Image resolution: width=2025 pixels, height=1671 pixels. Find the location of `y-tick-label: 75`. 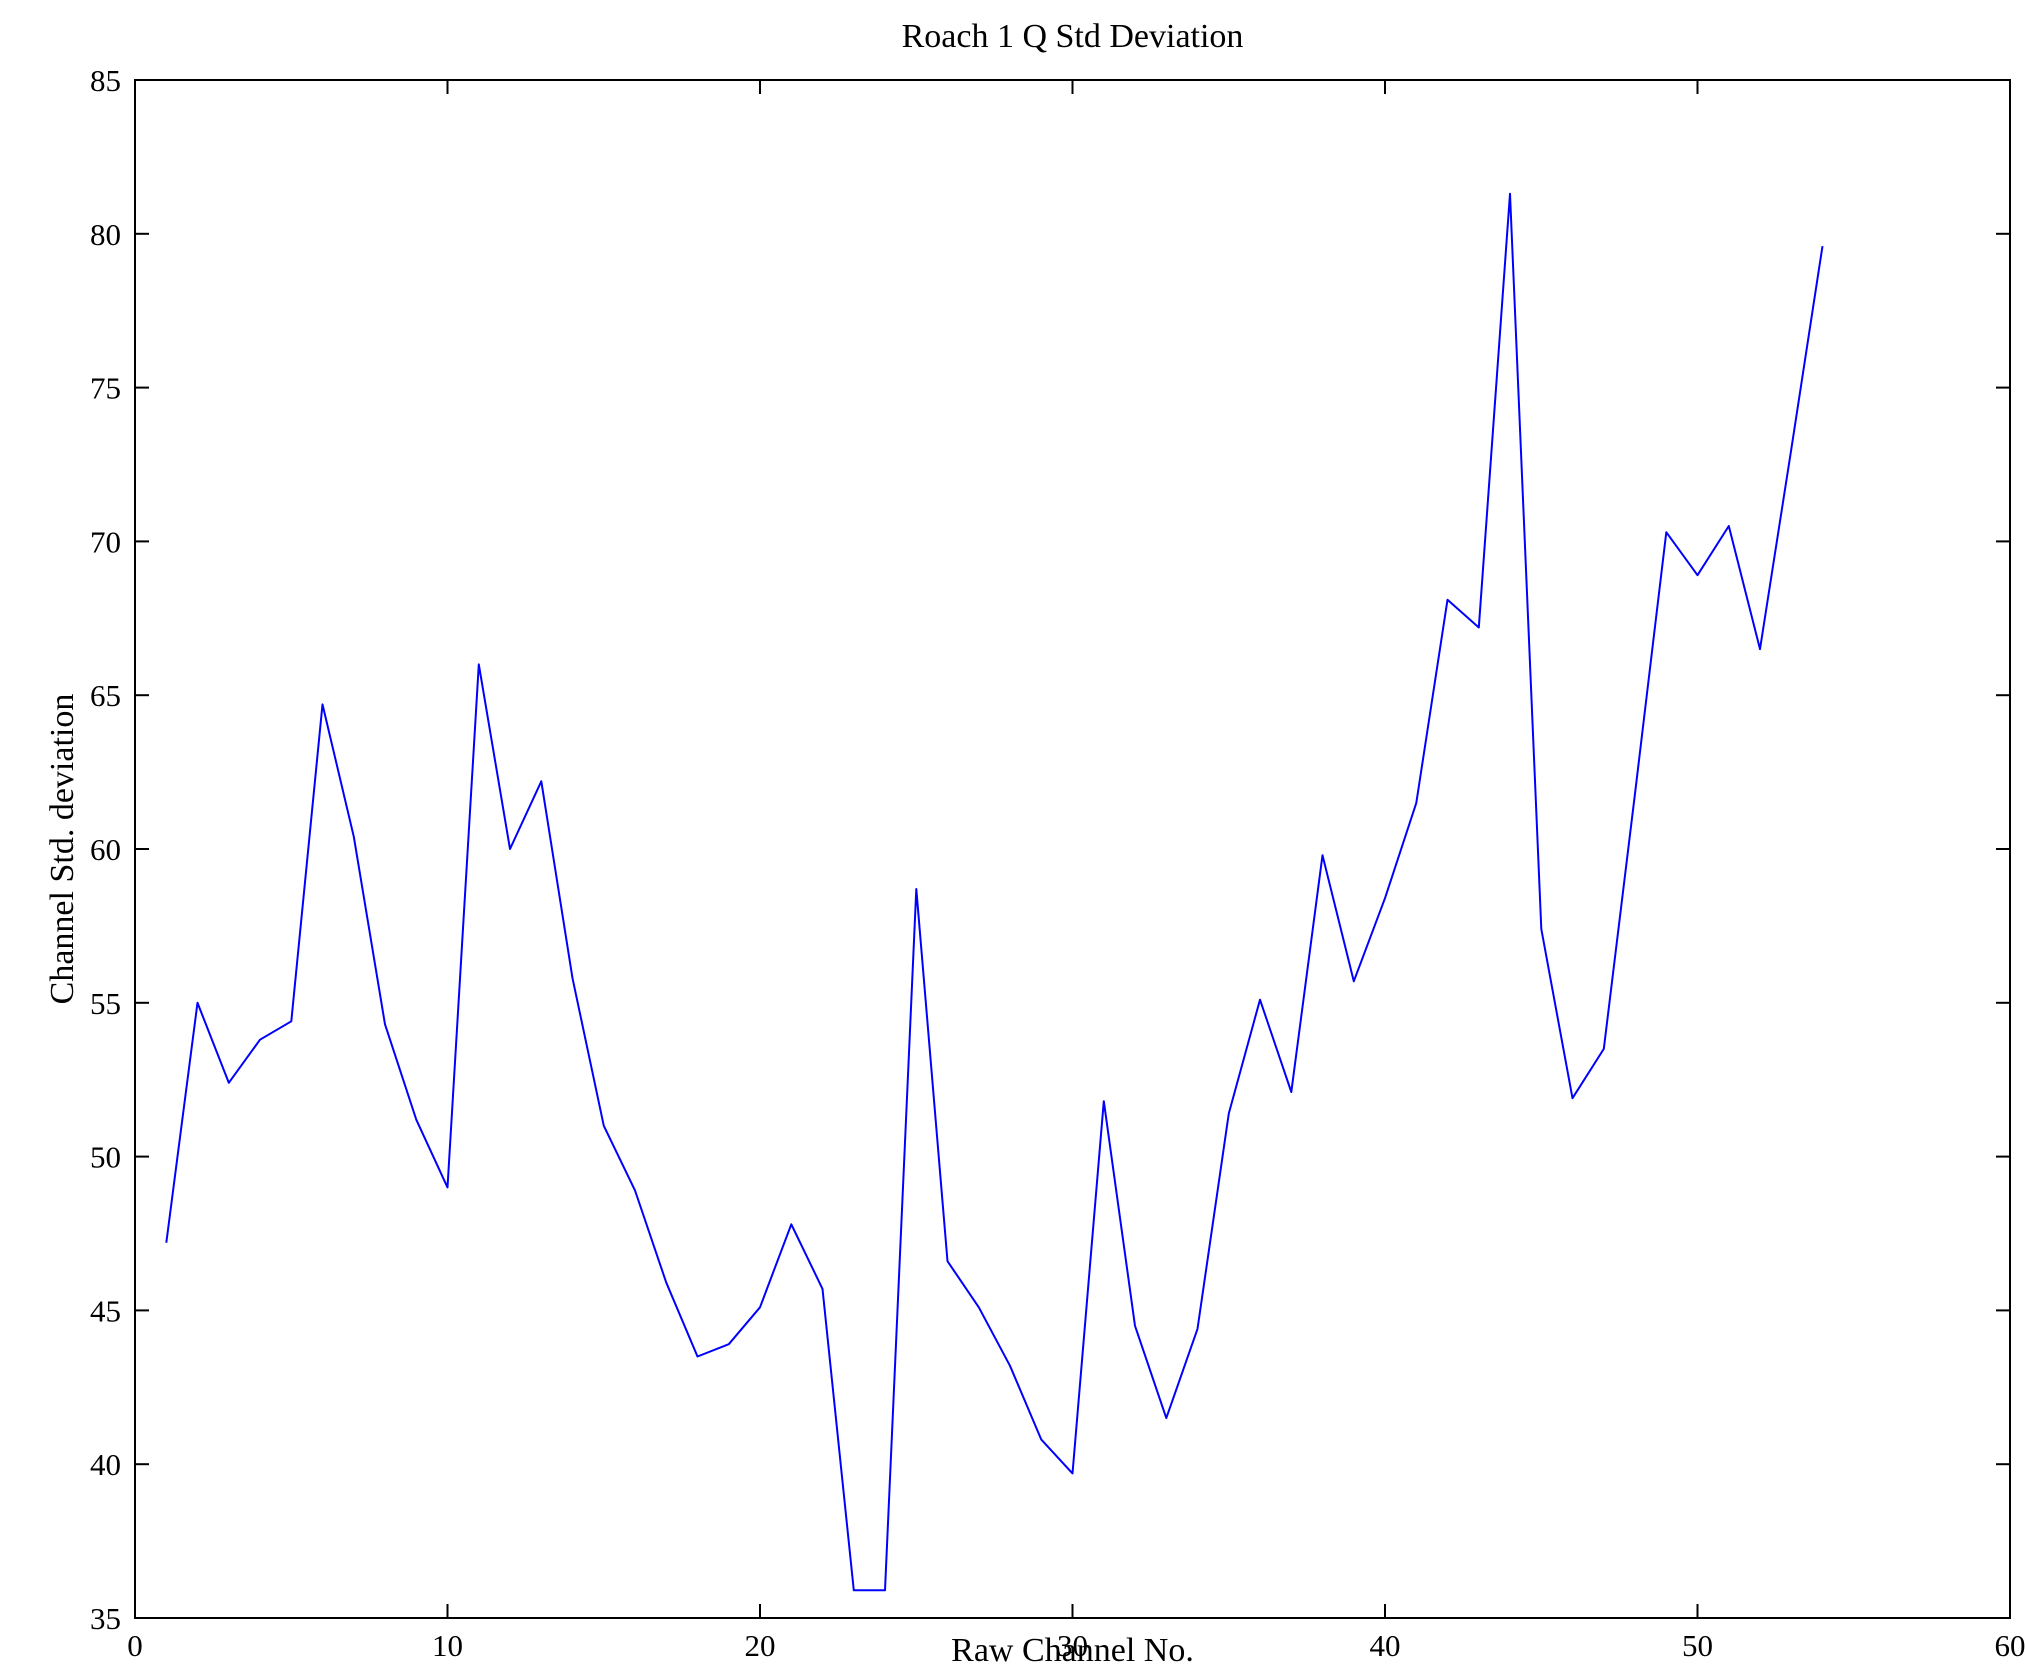

y-tick-label: 75 is located at coordinates (105, 388).